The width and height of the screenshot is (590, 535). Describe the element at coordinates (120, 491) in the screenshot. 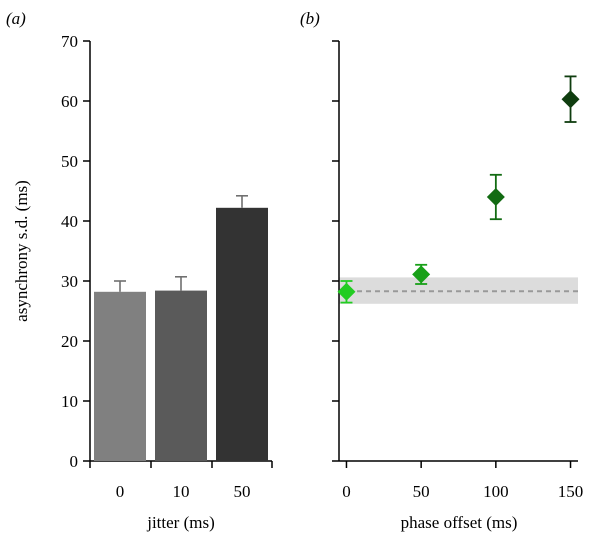

I see `panel-a-x-tick-label: 0` at that location.